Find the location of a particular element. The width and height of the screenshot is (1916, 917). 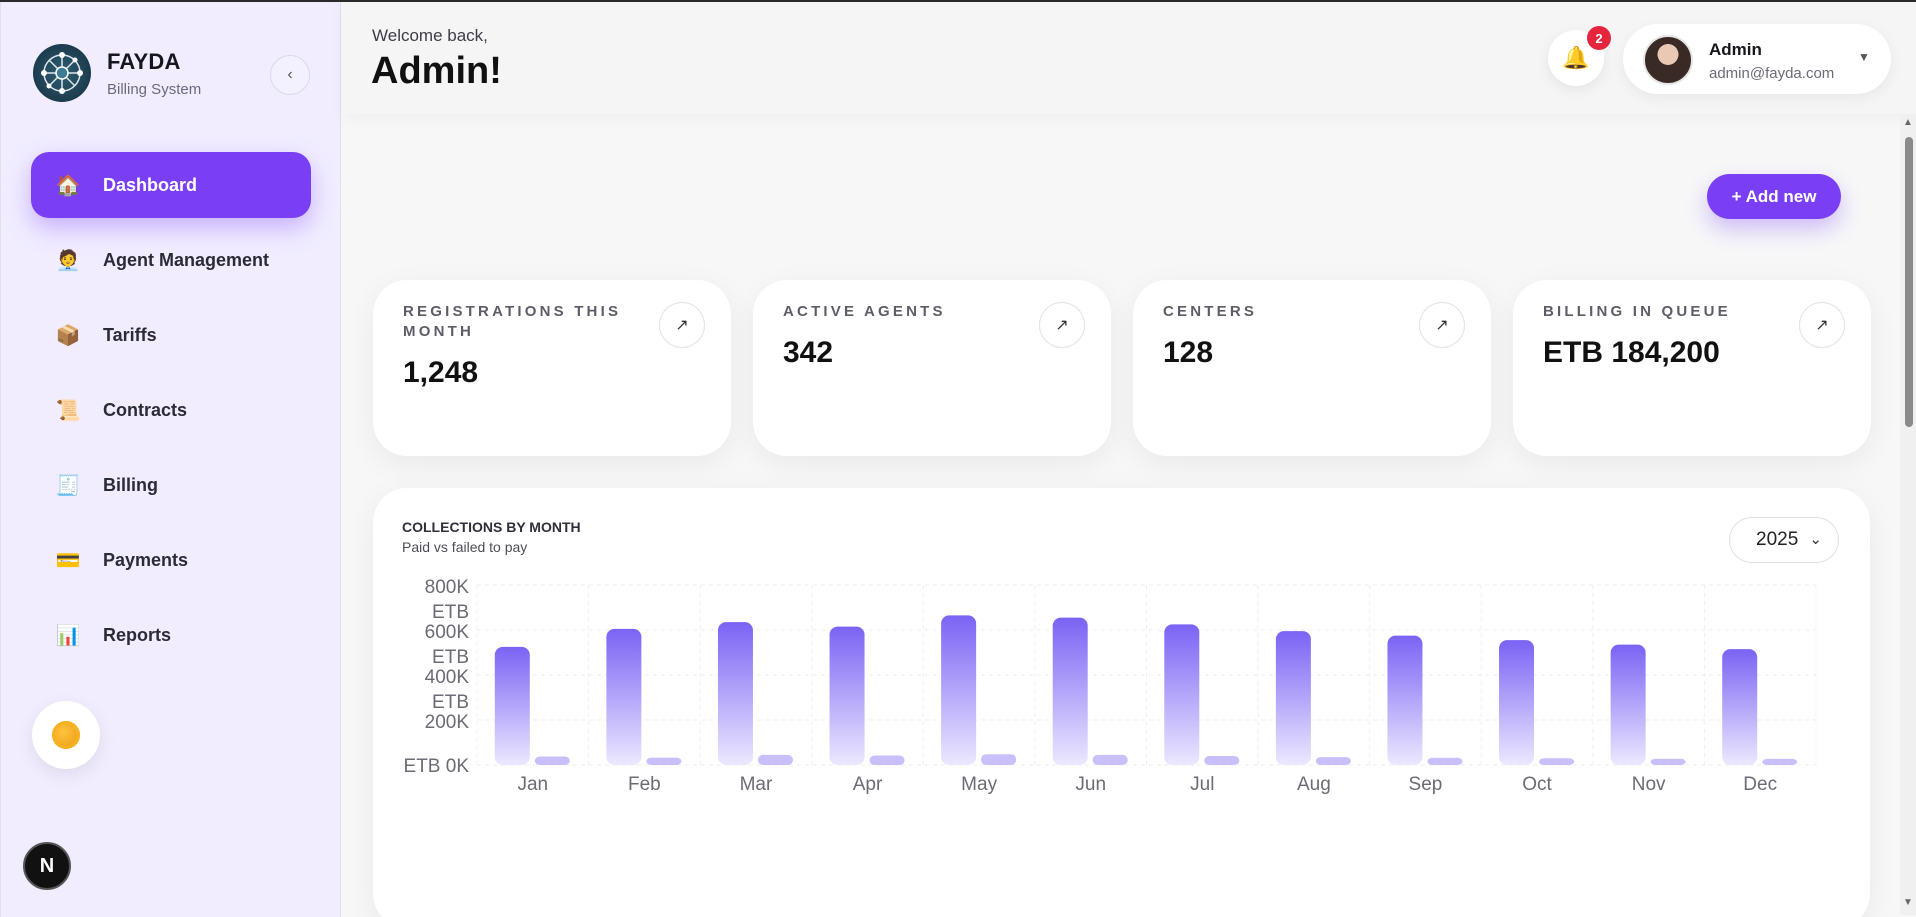

bar-paid-mar is located at coordinates (735, 693).